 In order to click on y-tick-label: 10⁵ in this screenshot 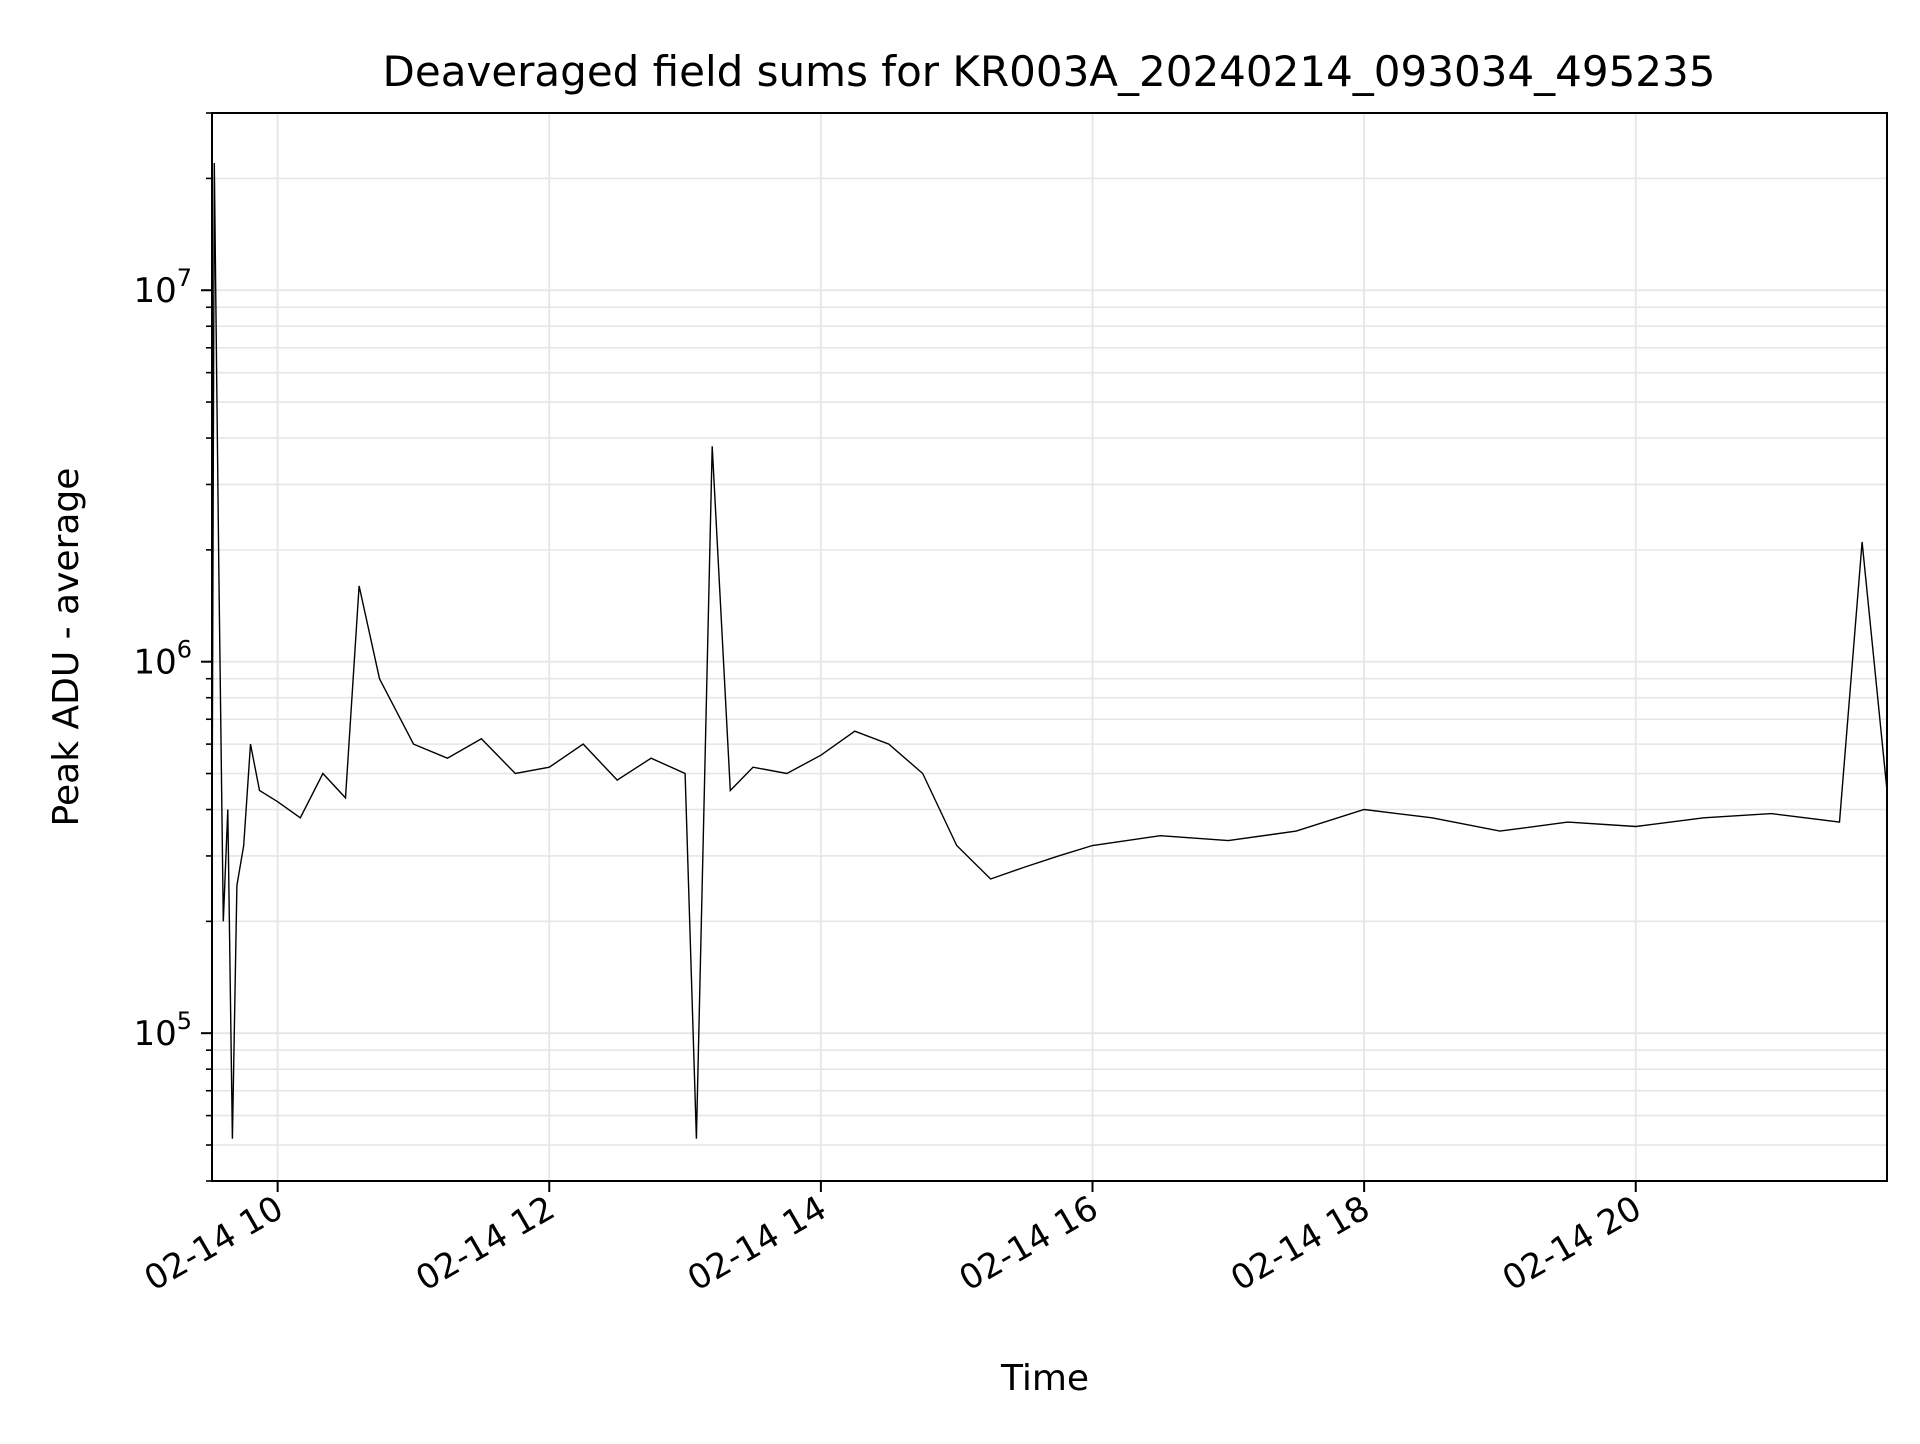, I will do `click(162, 1030)`.